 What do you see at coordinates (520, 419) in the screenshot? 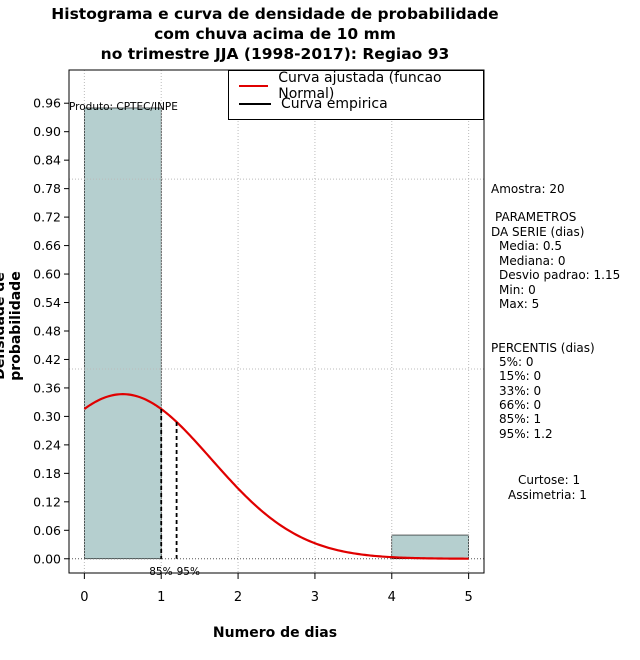
I see `p85-text: 85%: 1` at bounding box center [520, 419].